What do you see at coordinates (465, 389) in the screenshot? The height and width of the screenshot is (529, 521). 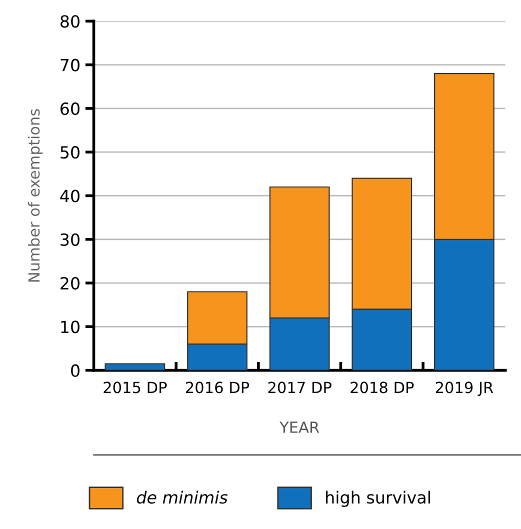 I see `x-tick-label: 2019 JR` at bounding box center [465, 389].